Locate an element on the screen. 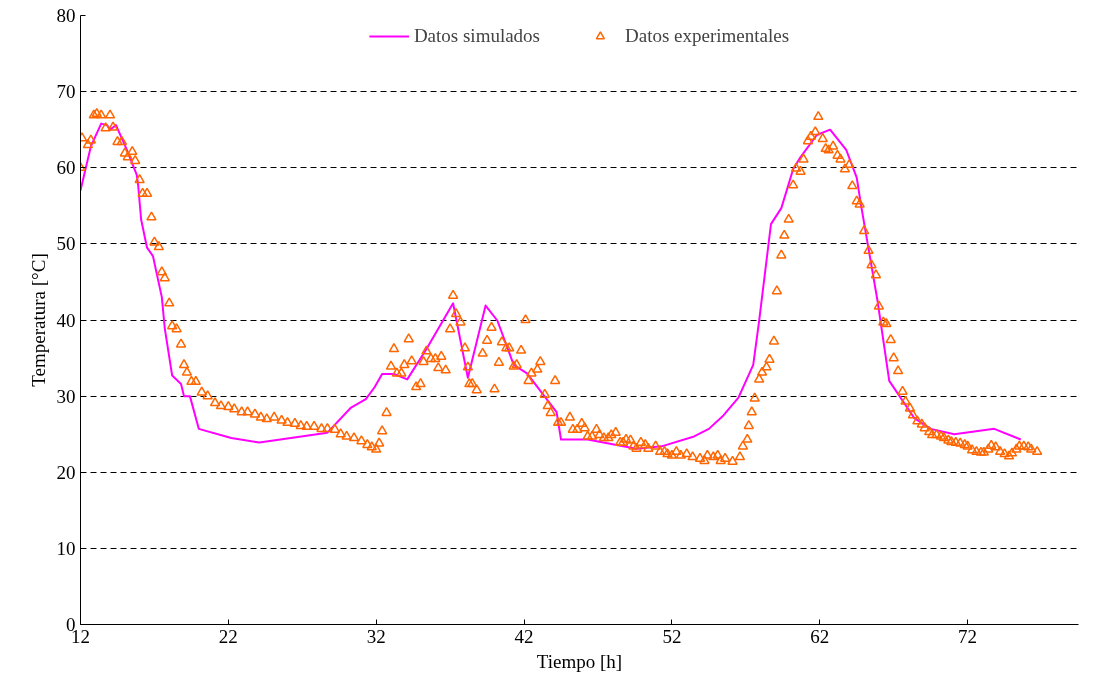 This screenshot has height=684, width=1093. legend-label: Datos simulados is located at coordinates (477, 36).